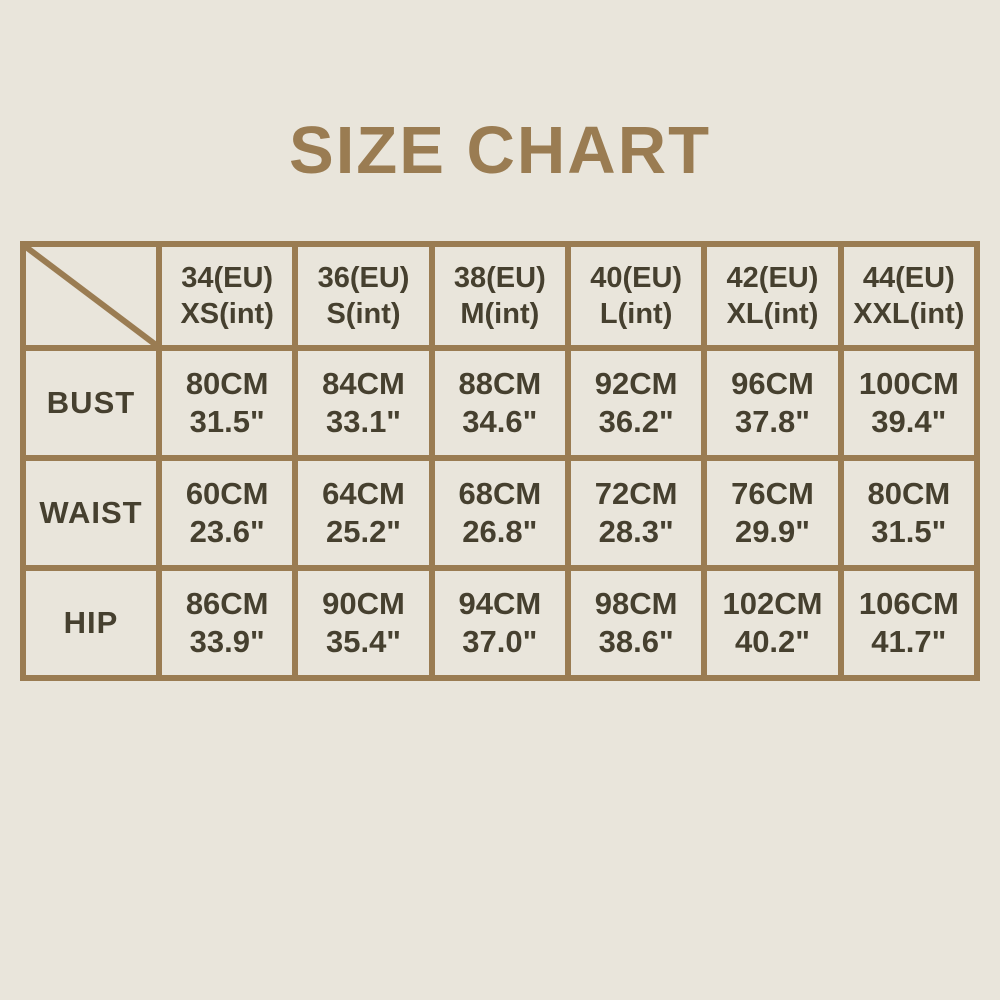 This screenshot has width=1000, height=1000. I want to click on measurement-inches: 28.3", so click(636, 531).